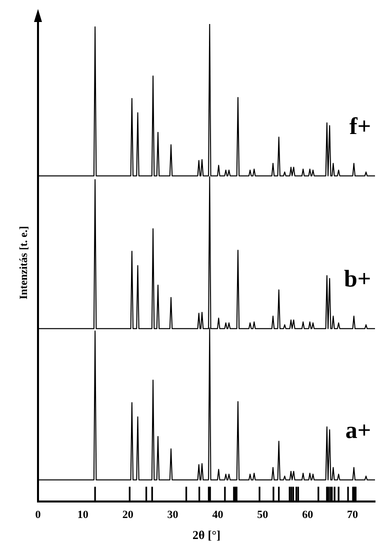 Image resolution: width=387 pixels, height=555 pixels. What do you see at coordinates (173, 514) in the screenshot?
I see `x-tick-label: 30` at bounding box center [173, 514].